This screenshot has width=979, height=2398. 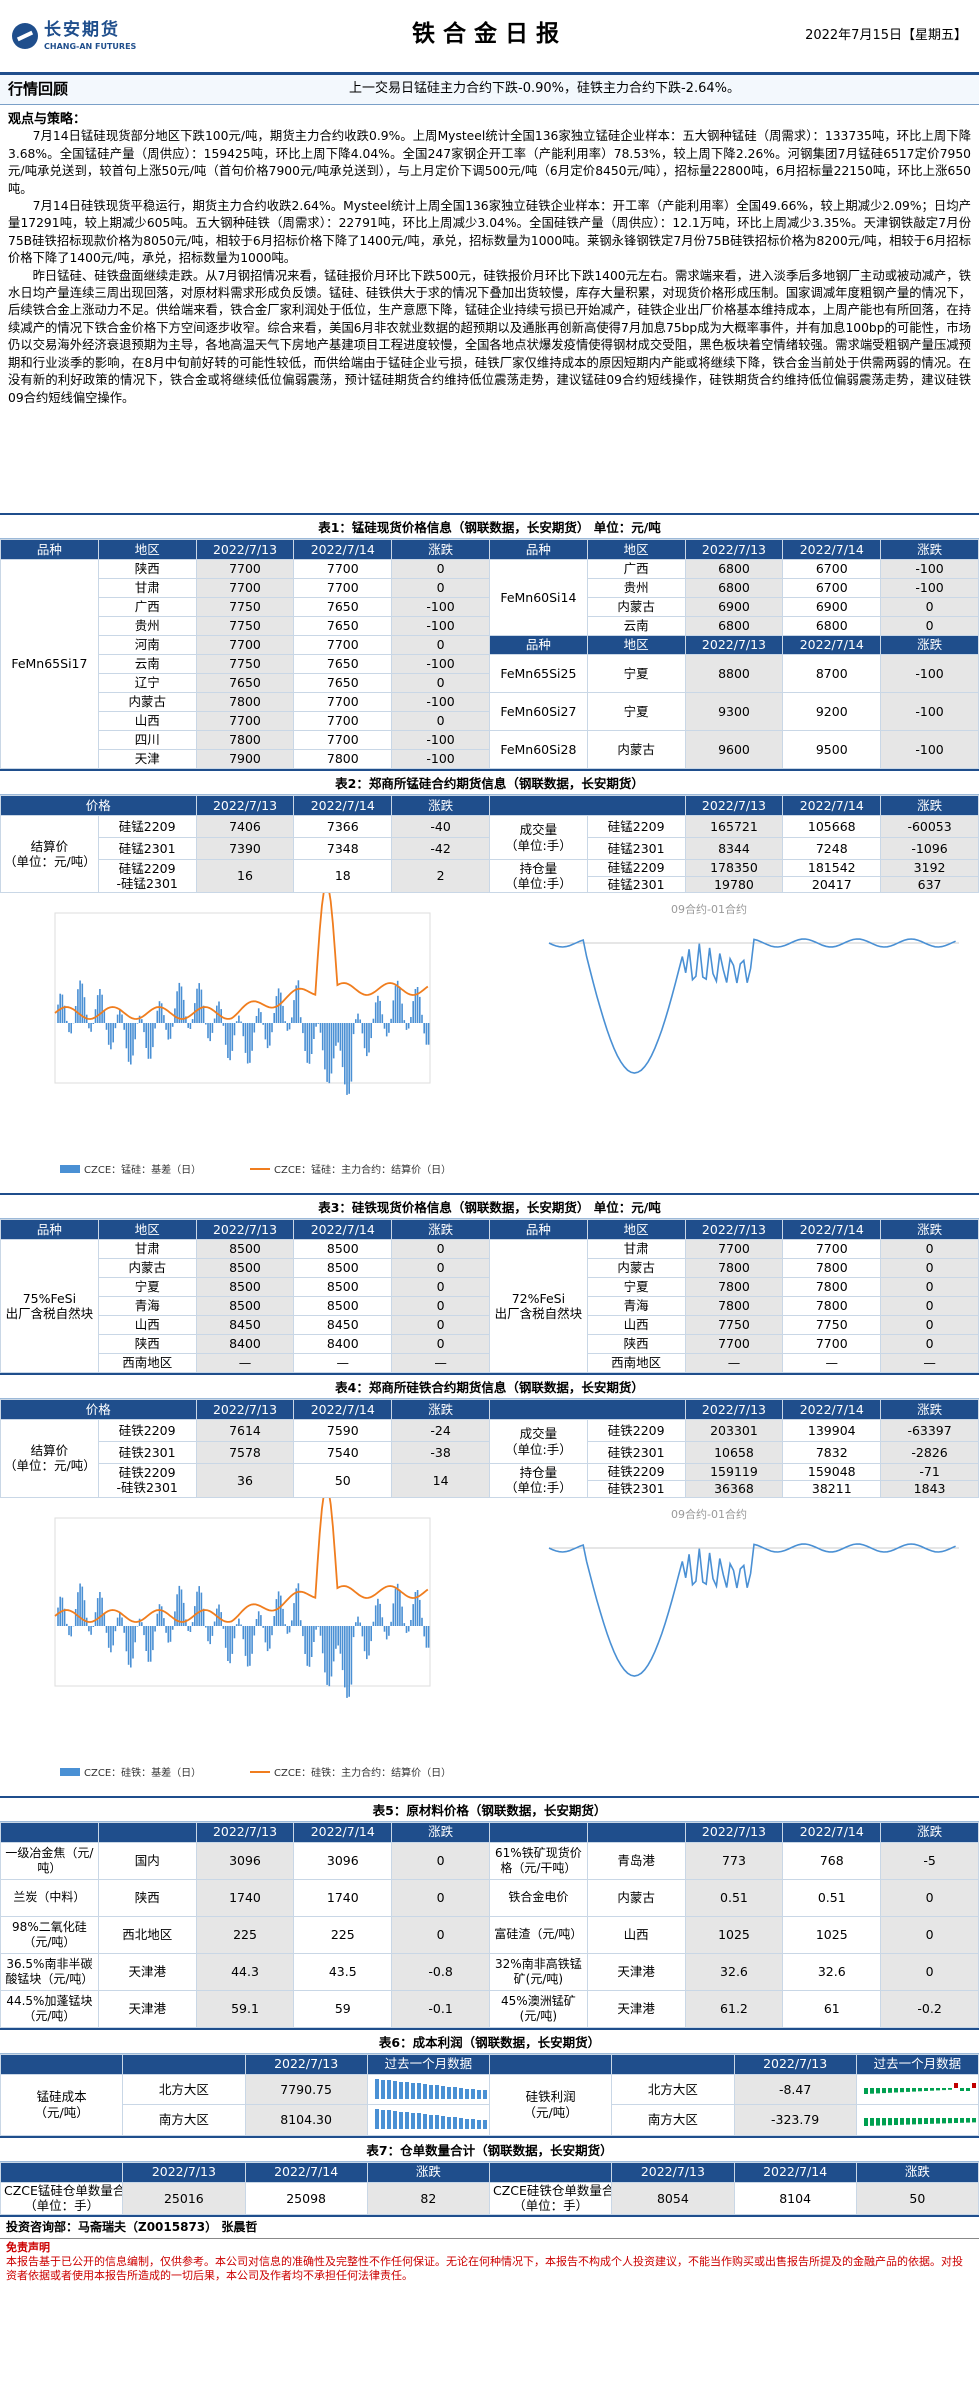 What do you see at coordinates (929, 848) in the screenshot?
I see `change-cell: -1096` at bounding box center [929, 848].